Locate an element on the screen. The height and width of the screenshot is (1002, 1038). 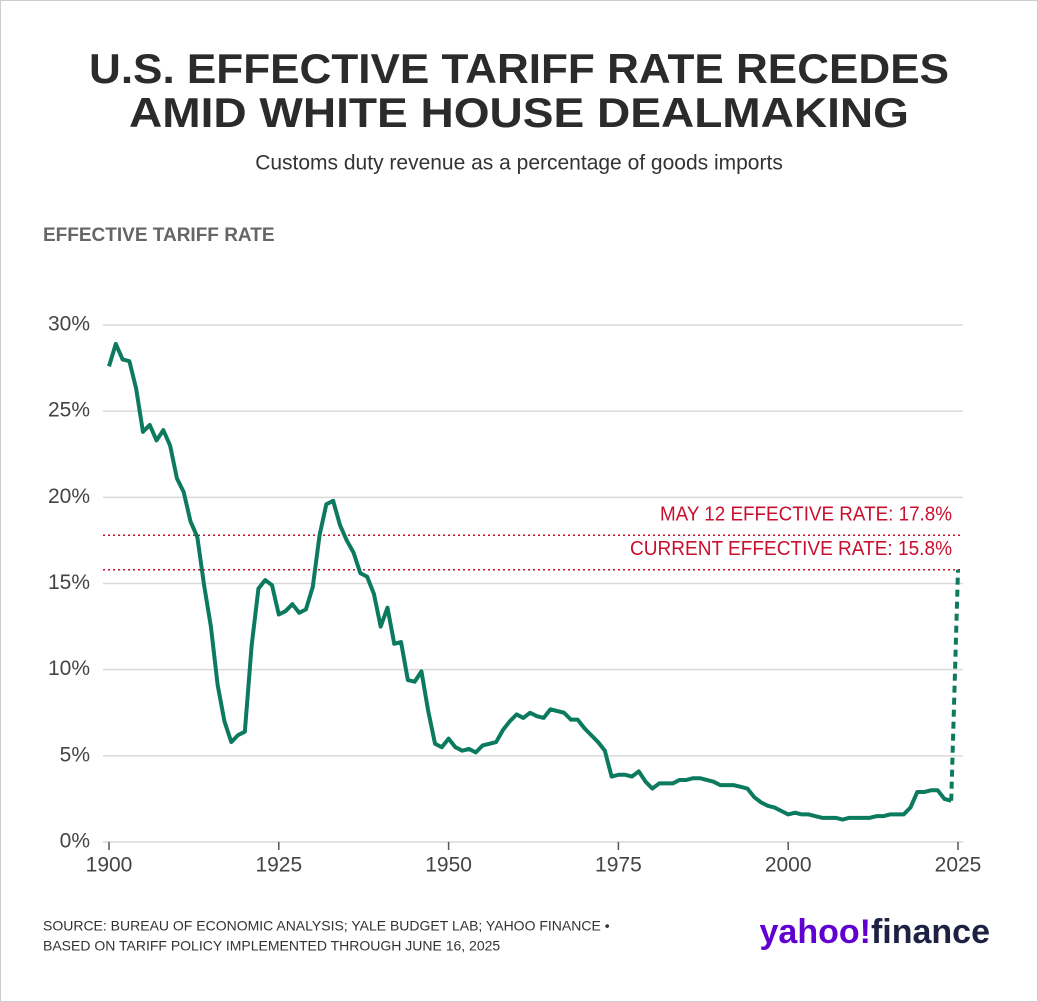
y-tick-label: 5% is located at coordinates (75, 754).